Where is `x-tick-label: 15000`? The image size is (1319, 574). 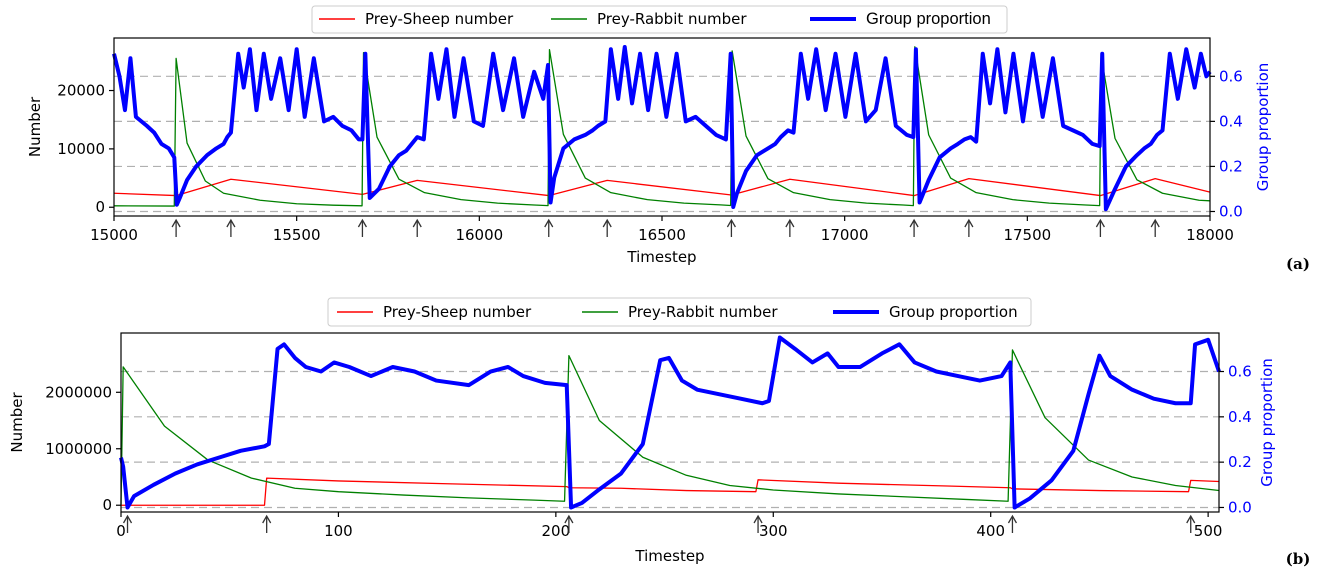
x-tick-label: 15000 is located at coordinates (114, 235).